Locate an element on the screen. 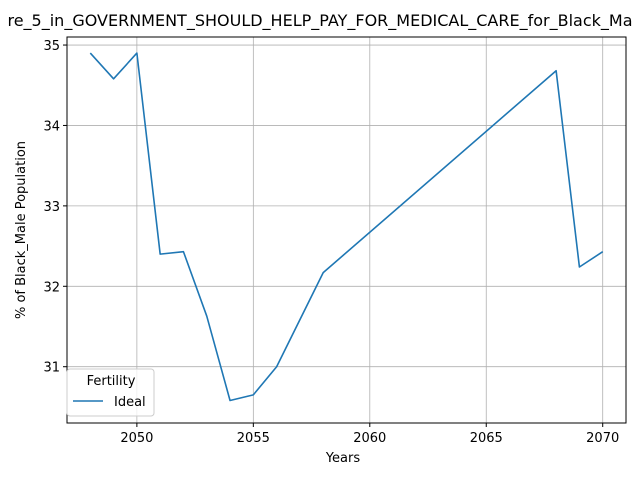 The width and height of the screenshot is (640, 480). x-tick-label: 2070 is located at coordinates (602, 438).